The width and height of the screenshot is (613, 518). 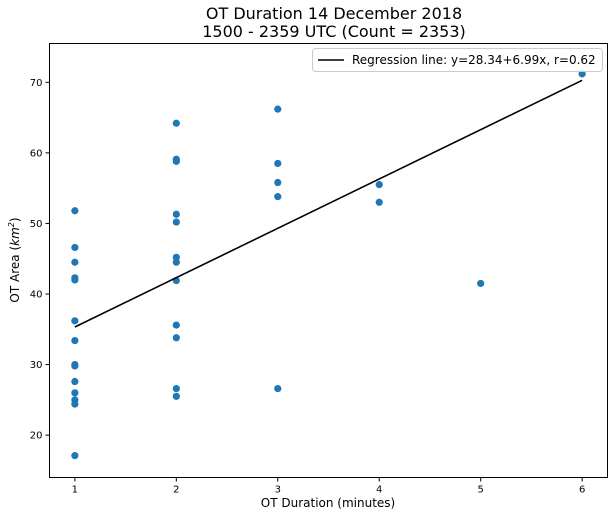 I want to click on y-axis-ticks: 20 30 40 50 60 70, so click(x=40, y=260).